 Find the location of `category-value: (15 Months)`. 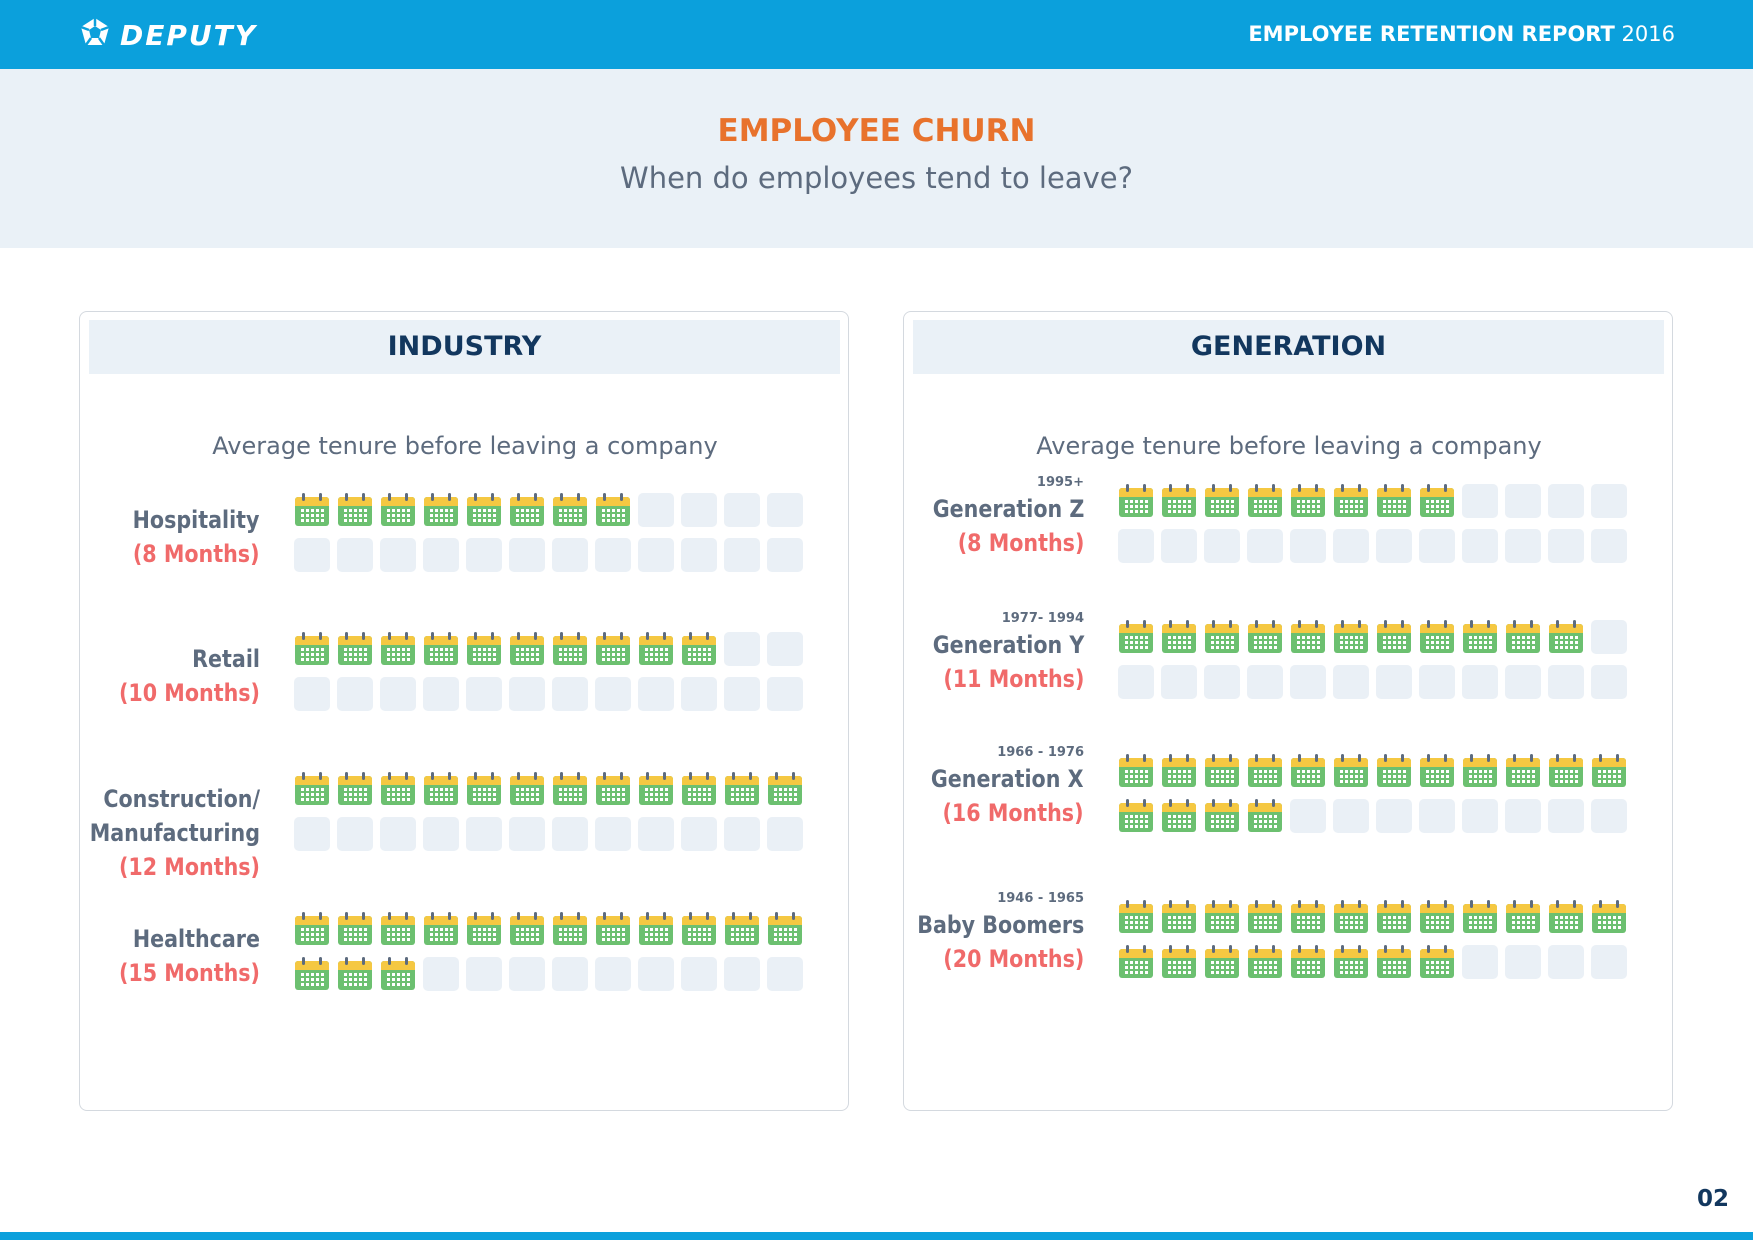

category-value: (15 Months) is located at coordinates (189, 973).